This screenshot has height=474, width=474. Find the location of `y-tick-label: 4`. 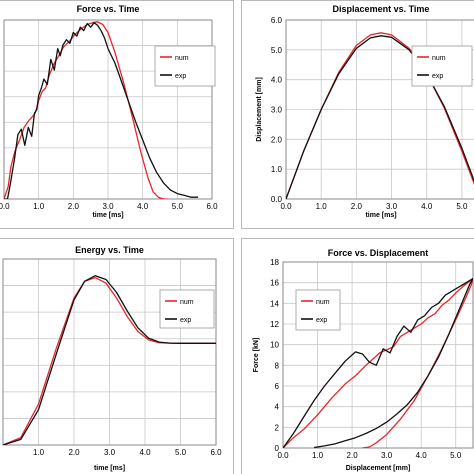

y-tick-label: 4 is located at coordinates (277, 407).